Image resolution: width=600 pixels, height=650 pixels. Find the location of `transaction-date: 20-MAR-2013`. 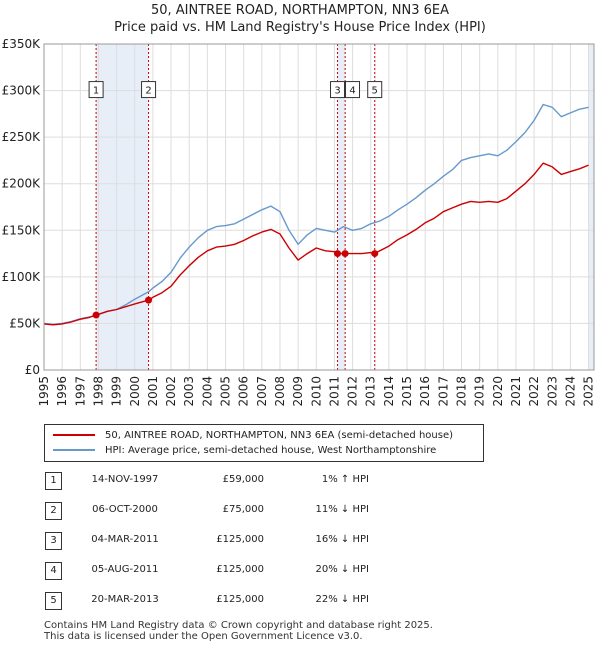

transaction-date: 20-MAR-2013 is located at coordinates (125, 599).